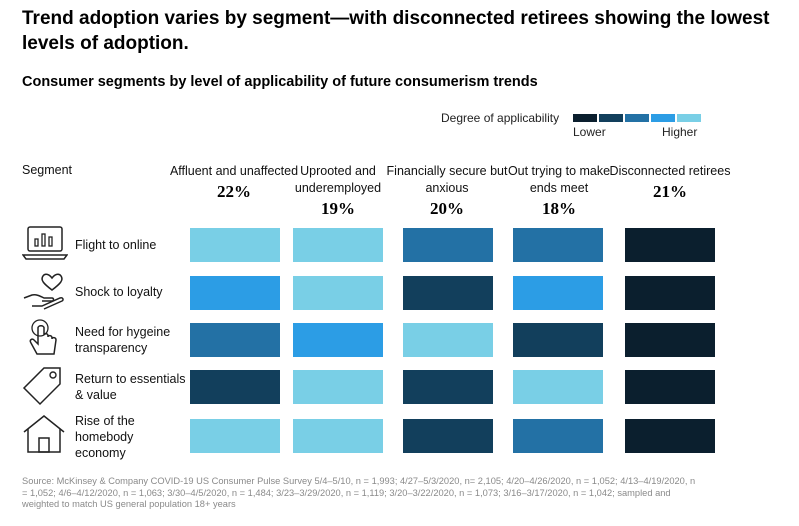 The image size is (799, 526). I want to click on finger-touch-icon, so click(43, 337).